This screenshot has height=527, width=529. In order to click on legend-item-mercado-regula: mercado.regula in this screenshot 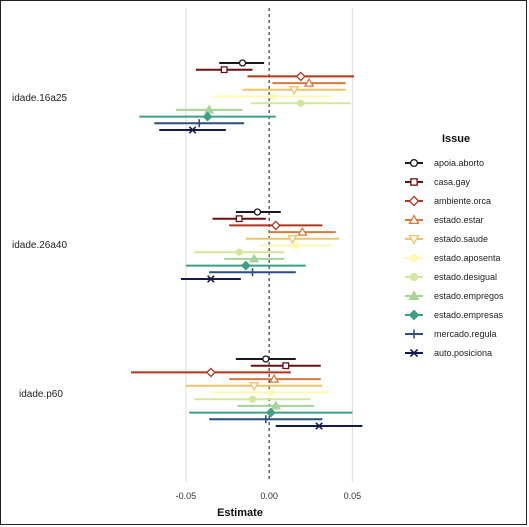, I will do `click(451, 334)`.